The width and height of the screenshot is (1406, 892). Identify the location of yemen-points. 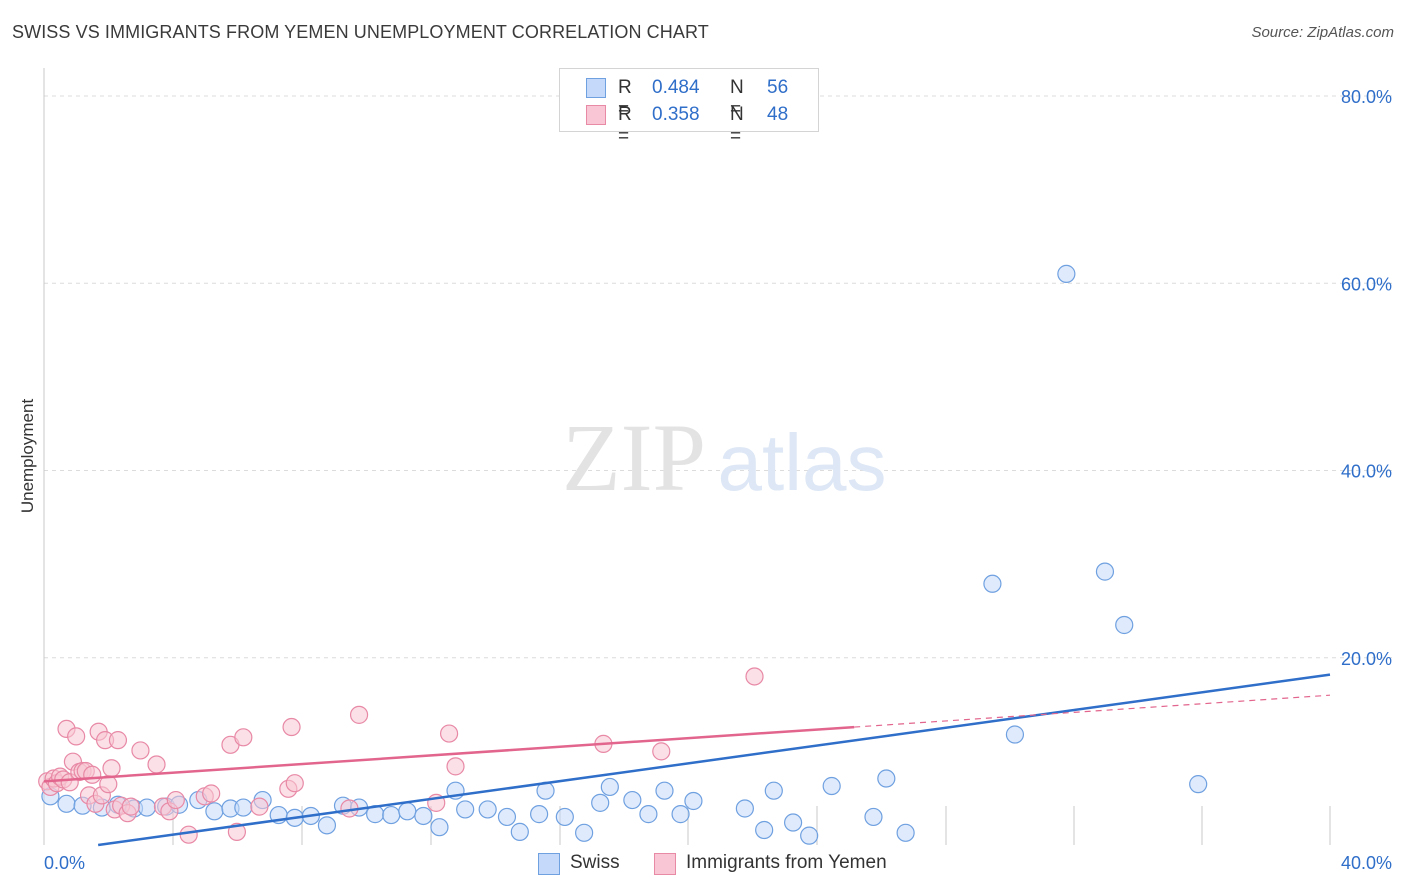
(401, 755).